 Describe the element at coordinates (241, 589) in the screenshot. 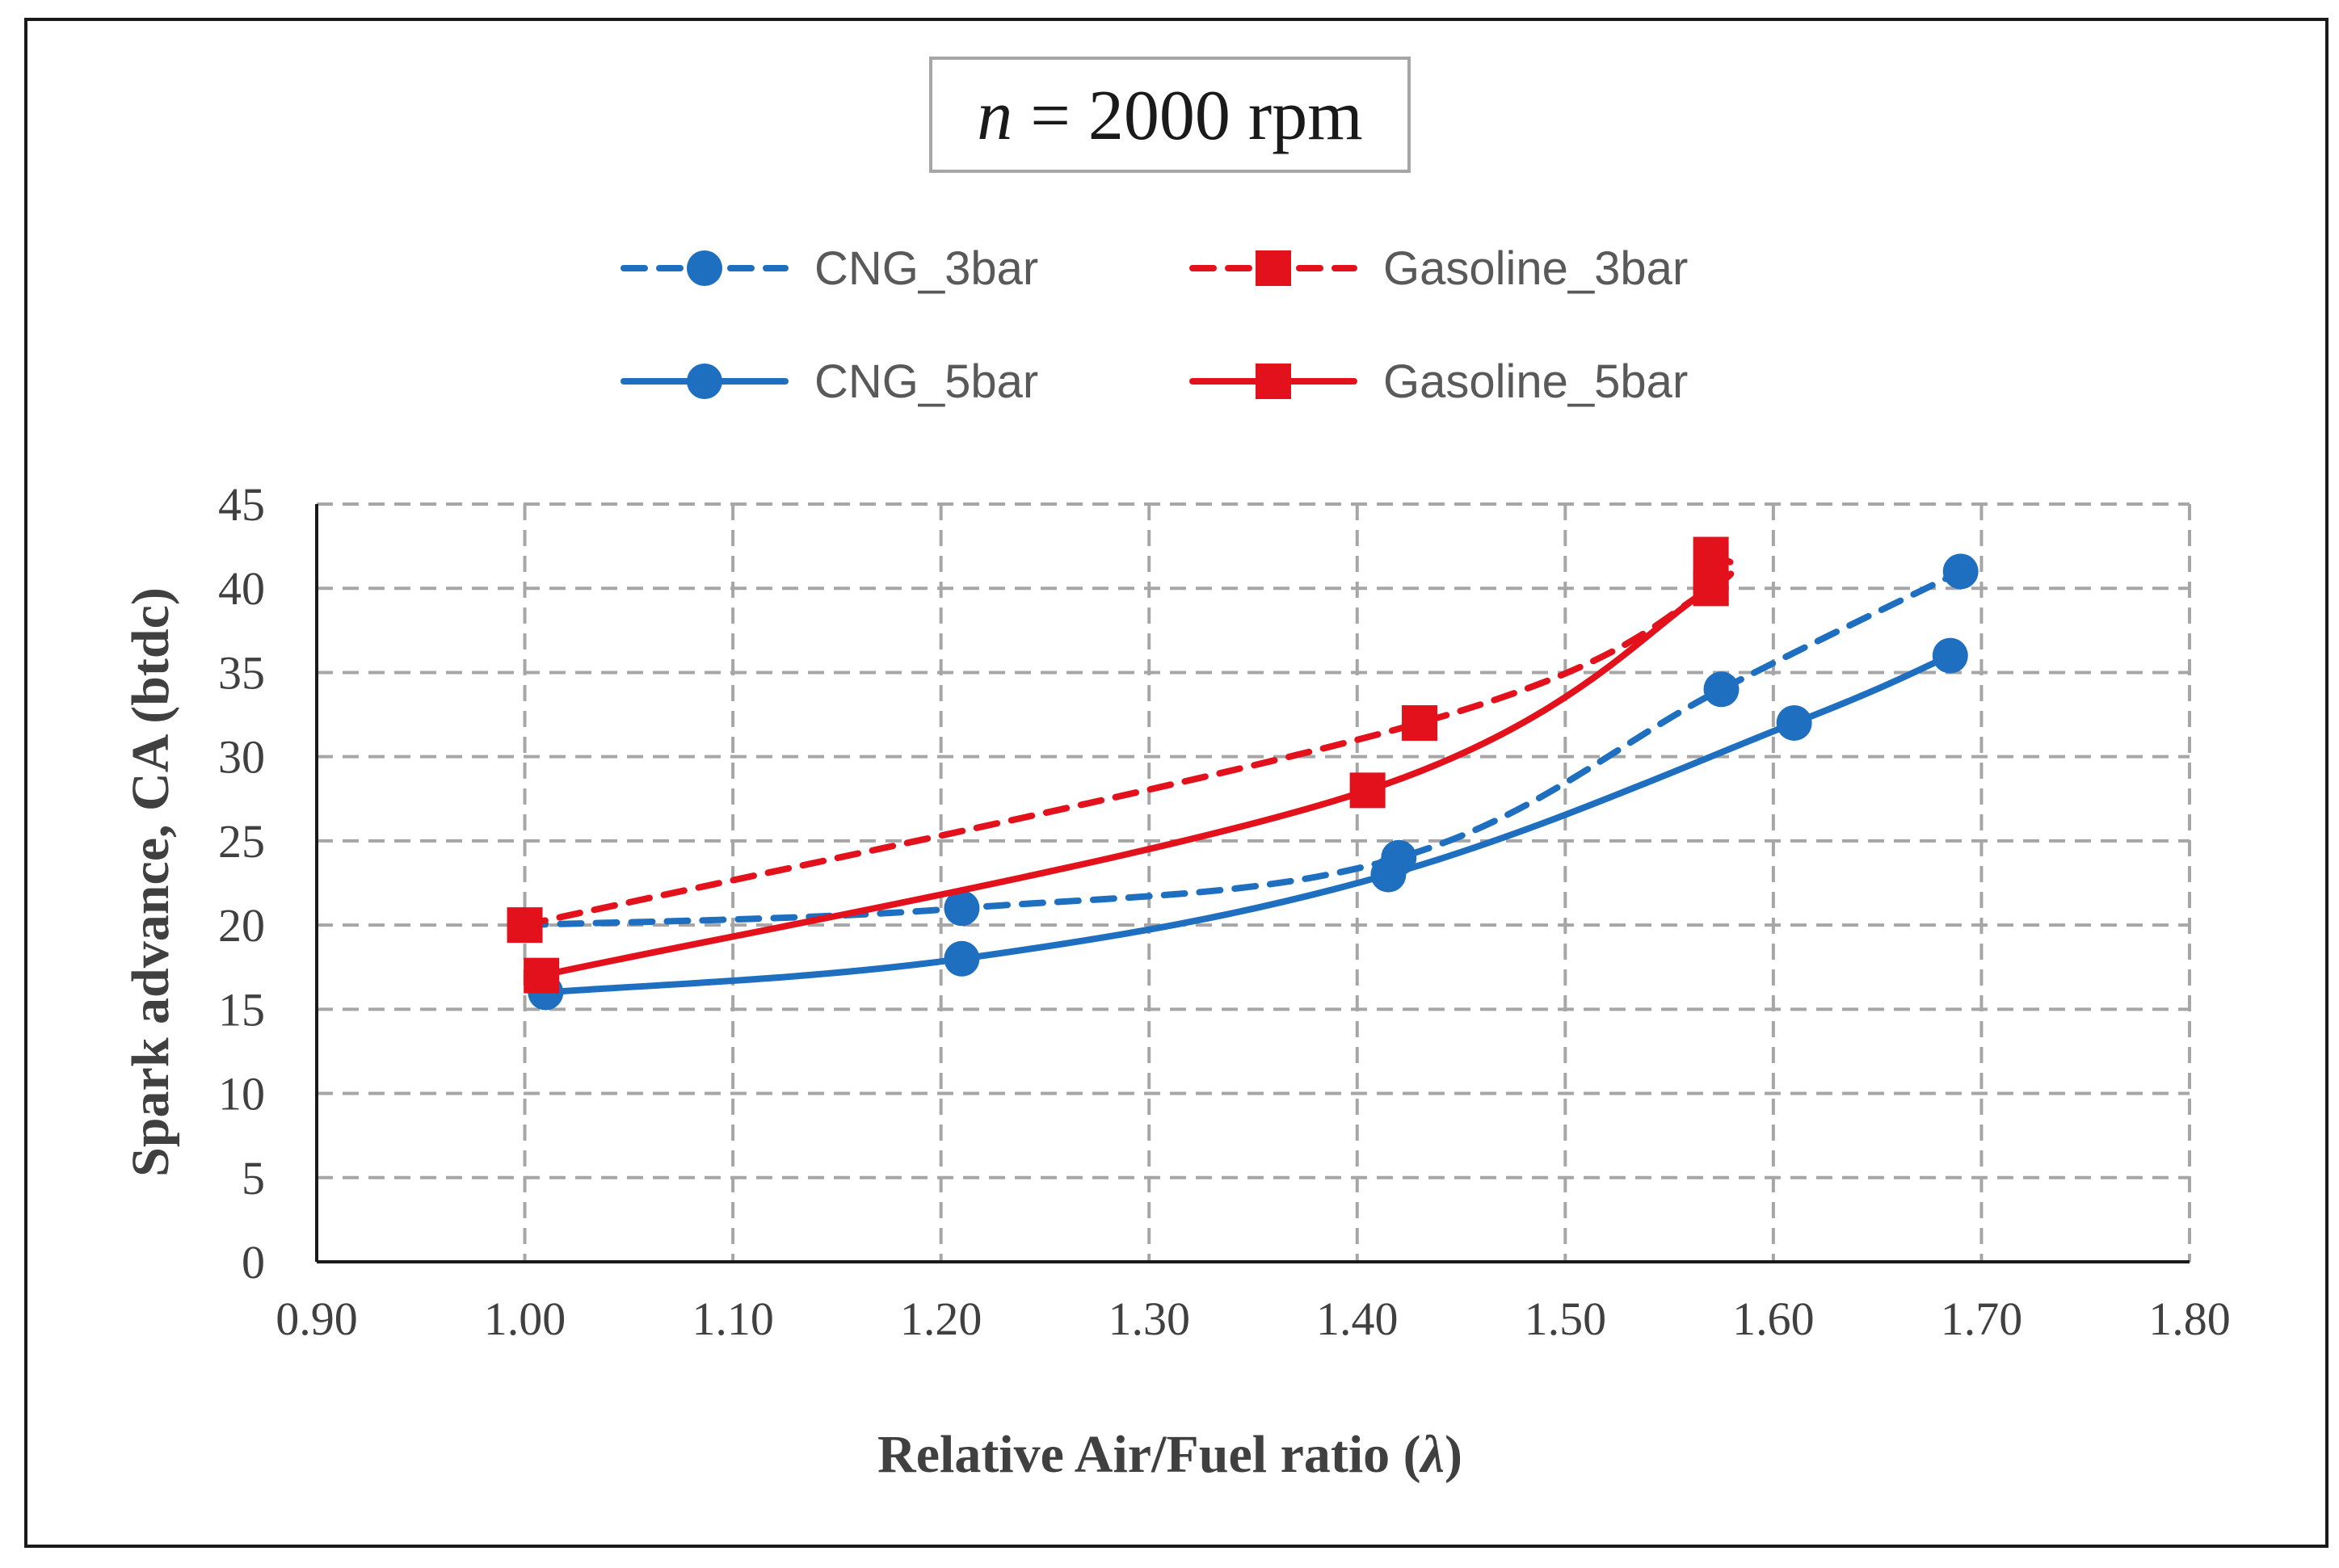

I see `y-tick-label: 40` at that location.